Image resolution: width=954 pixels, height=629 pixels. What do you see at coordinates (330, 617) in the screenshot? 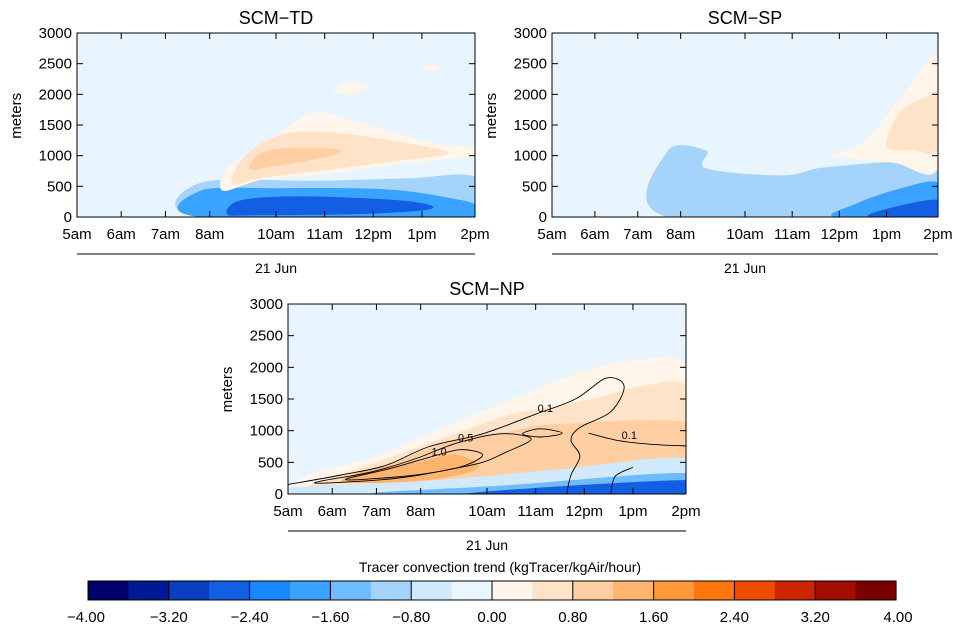
I see `colorbar-tick-label: −1.60` at bounding box center [330, 617].